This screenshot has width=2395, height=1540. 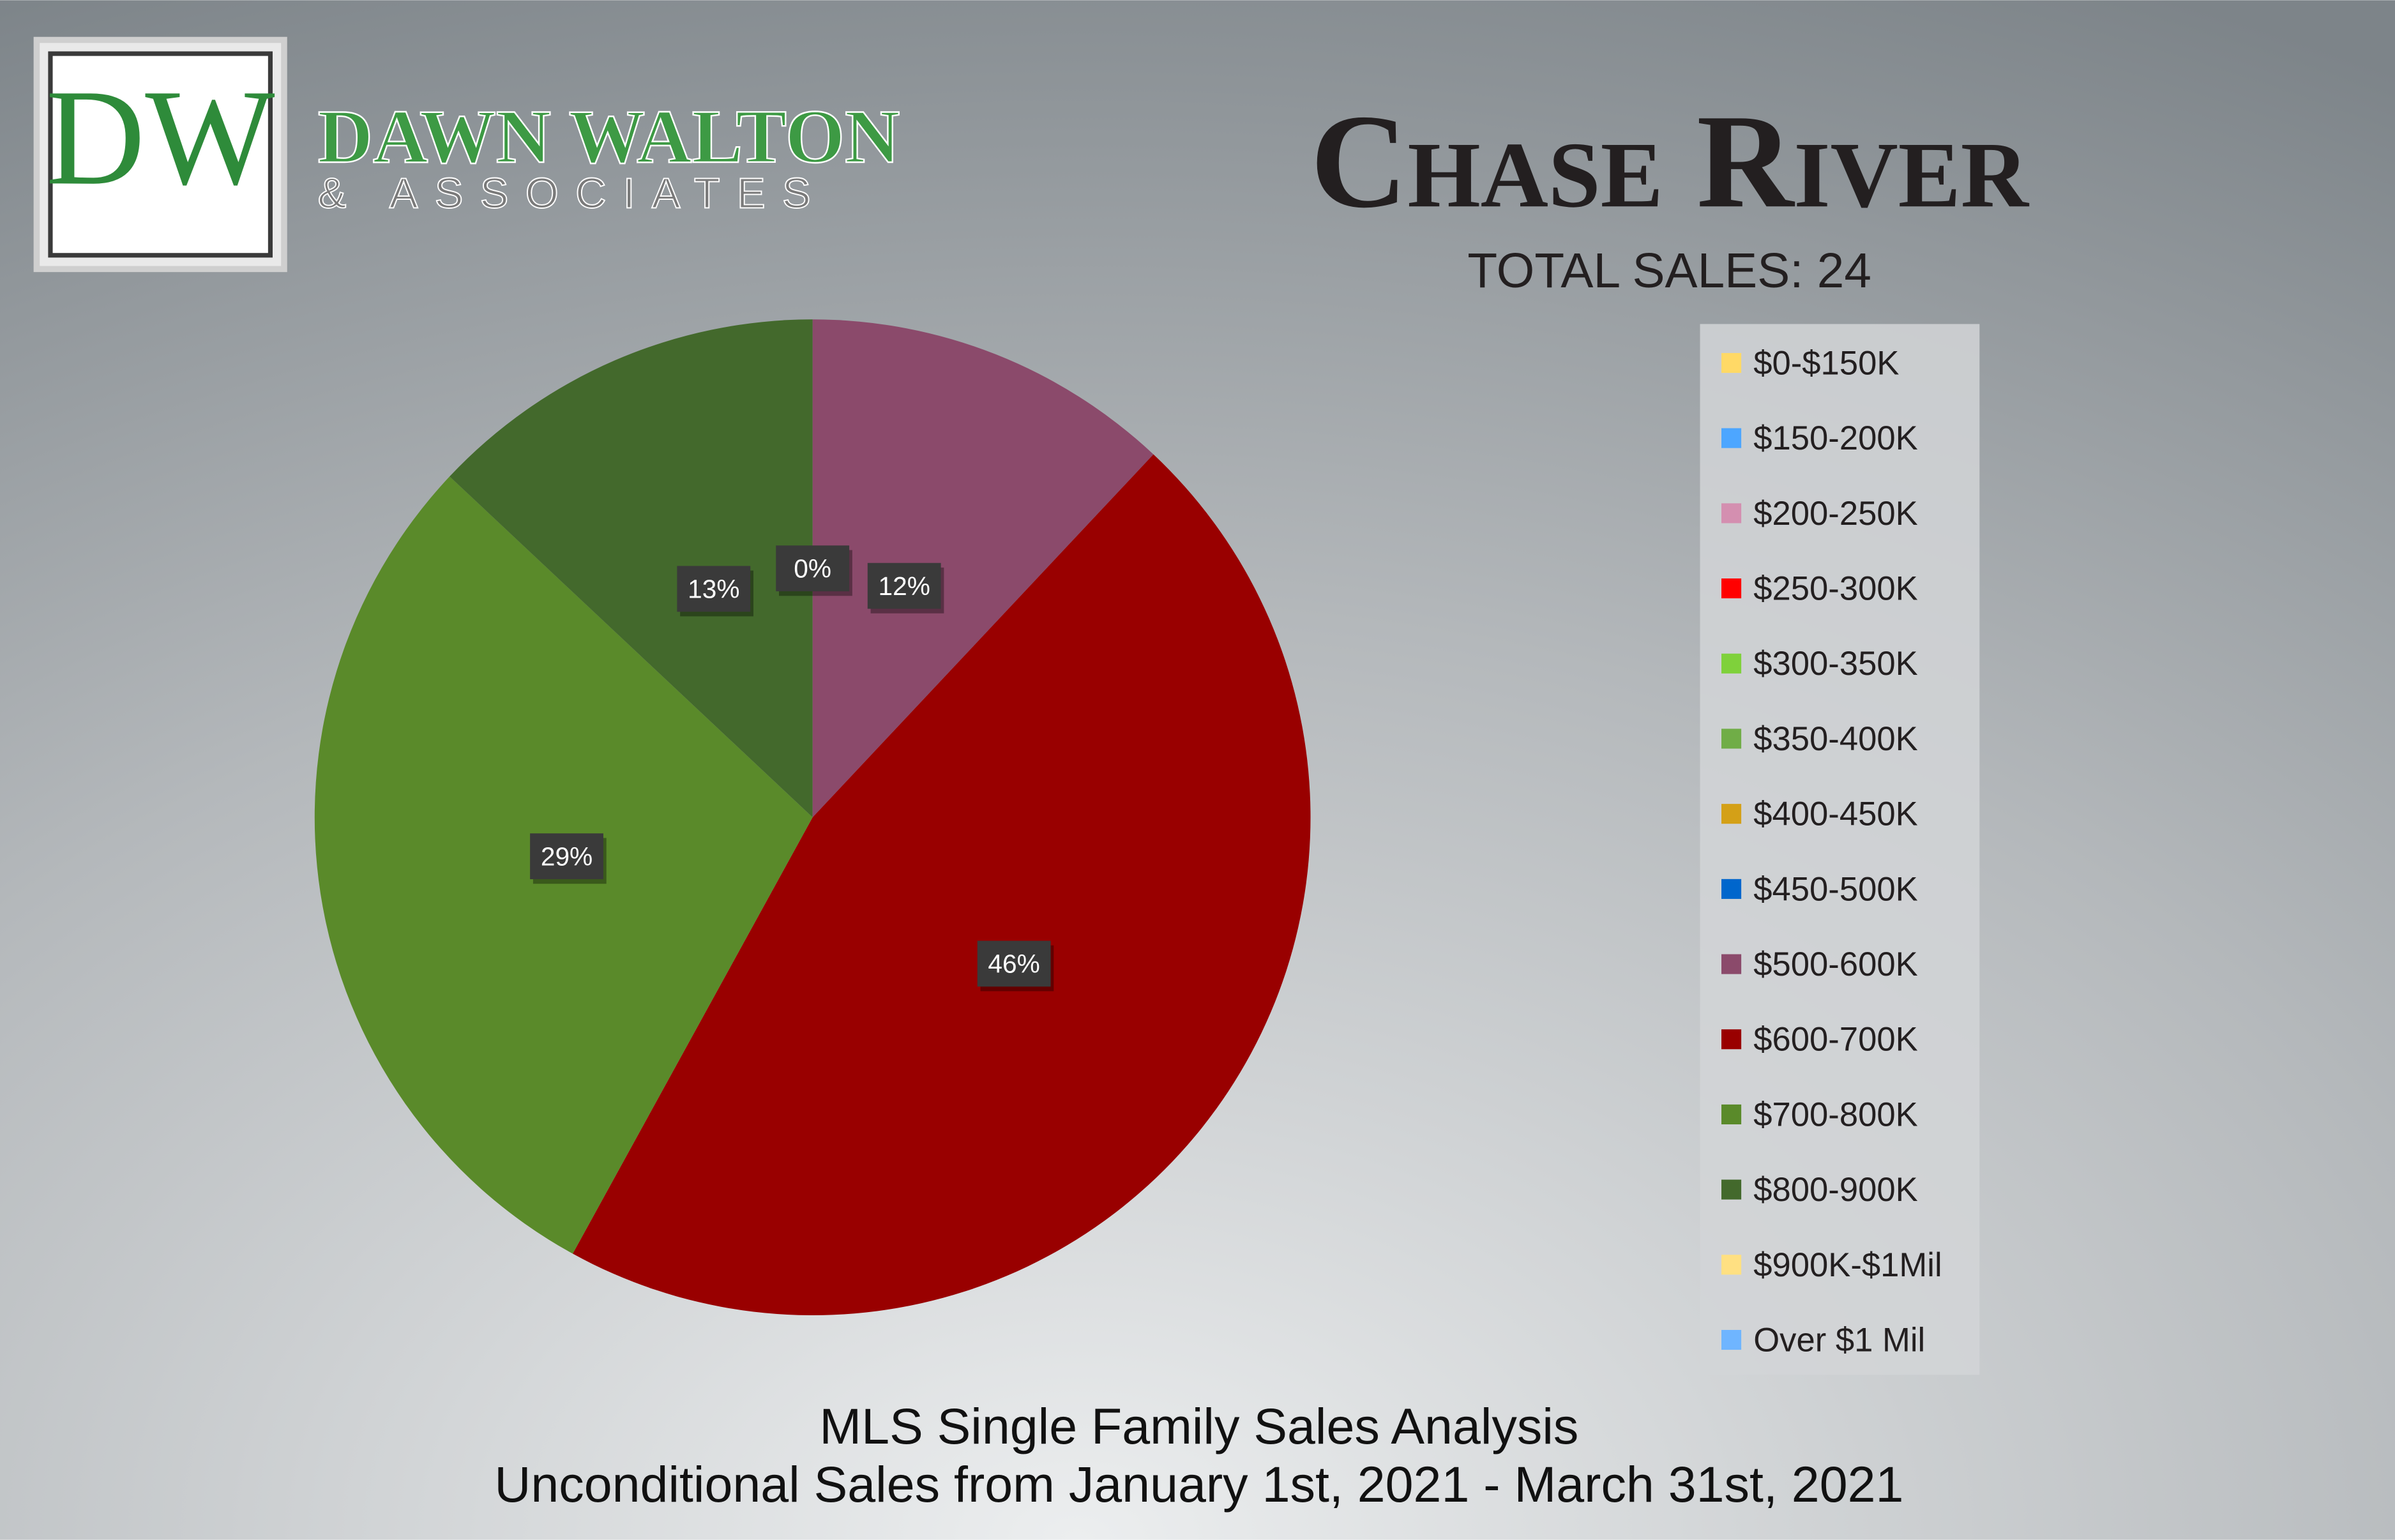 I want to click on legend-label: $0-$150K, so click(x=1826, y=363).